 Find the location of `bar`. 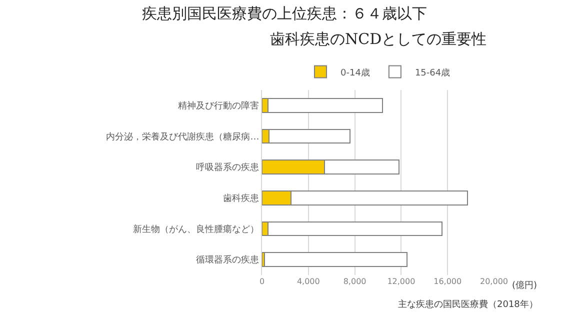

bar is located at coordinates (336, 260).